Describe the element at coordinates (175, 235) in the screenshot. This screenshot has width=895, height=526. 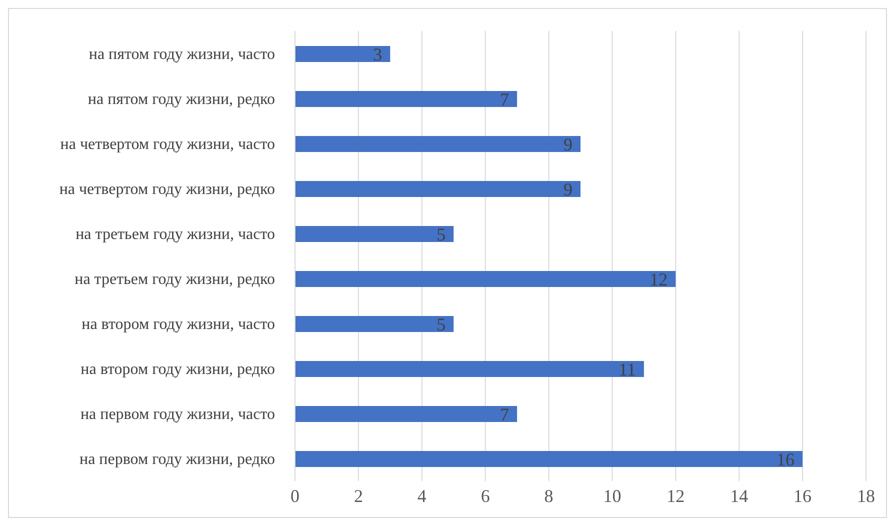
I see `y-tick-label: на третьем году жизни, часто` at that location.